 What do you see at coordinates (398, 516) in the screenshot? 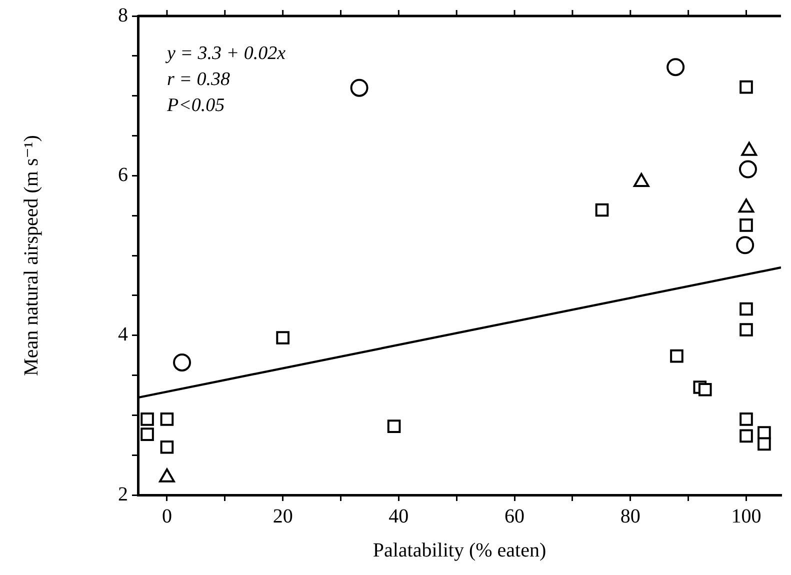
I see `x-tick-label: 40` at bounding box center [398, 516].